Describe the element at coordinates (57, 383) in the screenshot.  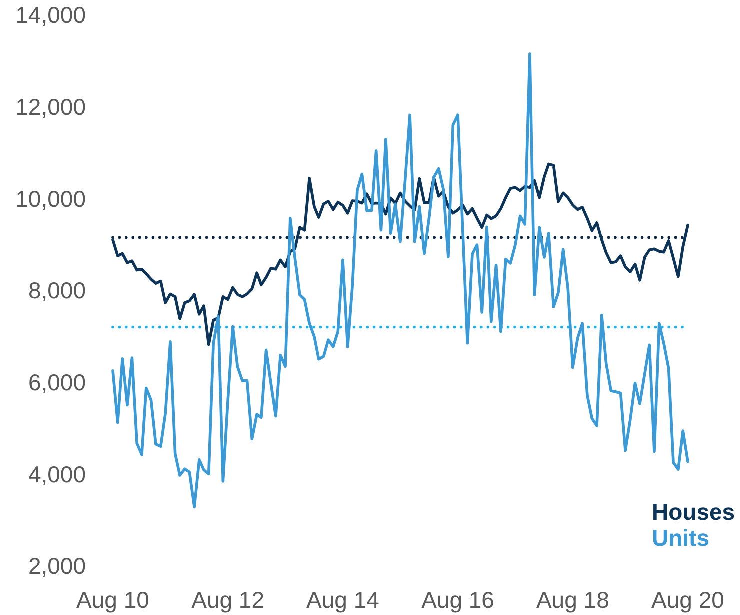
I see `y-tick-label: 6,000` at that location.